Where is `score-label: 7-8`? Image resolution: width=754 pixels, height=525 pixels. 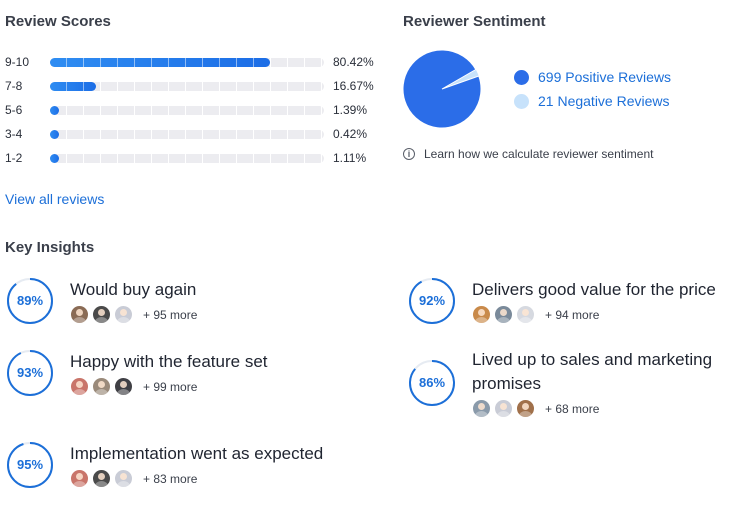
score-label: 7-8 is located at coordinates (14, 86).